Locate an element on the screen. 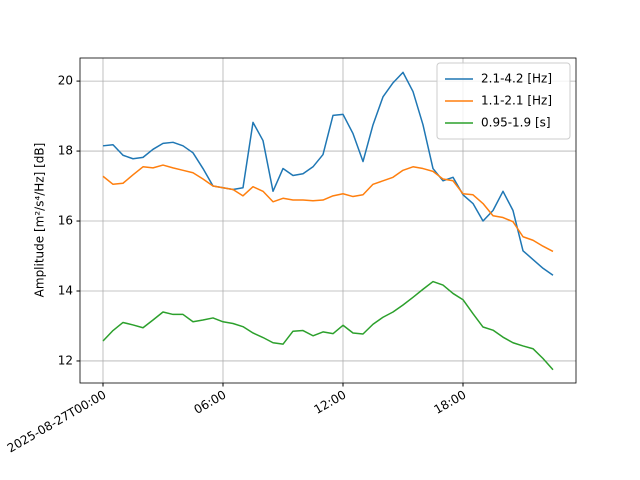  legend-label: 1.1-2.1 [Hz] is located at coordinates (516, 101).